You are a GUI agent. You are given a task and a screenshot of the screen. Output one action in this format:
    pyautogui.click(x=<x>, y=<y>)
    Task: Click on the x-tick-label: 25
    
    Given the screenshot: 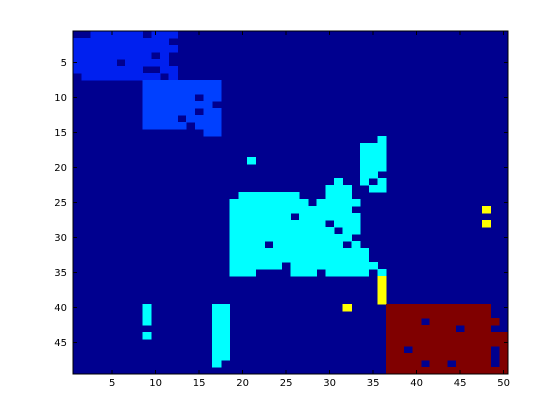 What is the action you would take?
    pyautogui.click(x=286, y=383)
    